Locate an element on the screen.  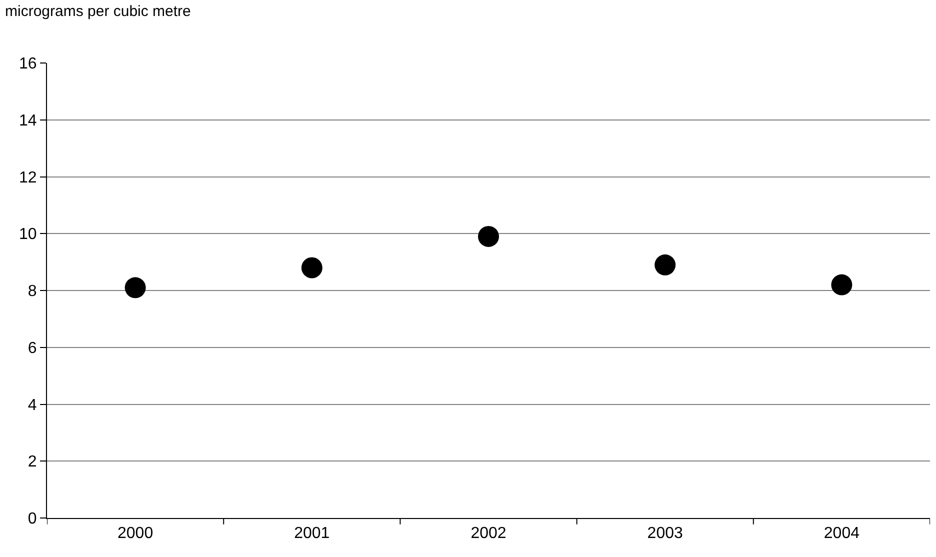
y-tick-label: 12 is located at coordinates (28, 177).